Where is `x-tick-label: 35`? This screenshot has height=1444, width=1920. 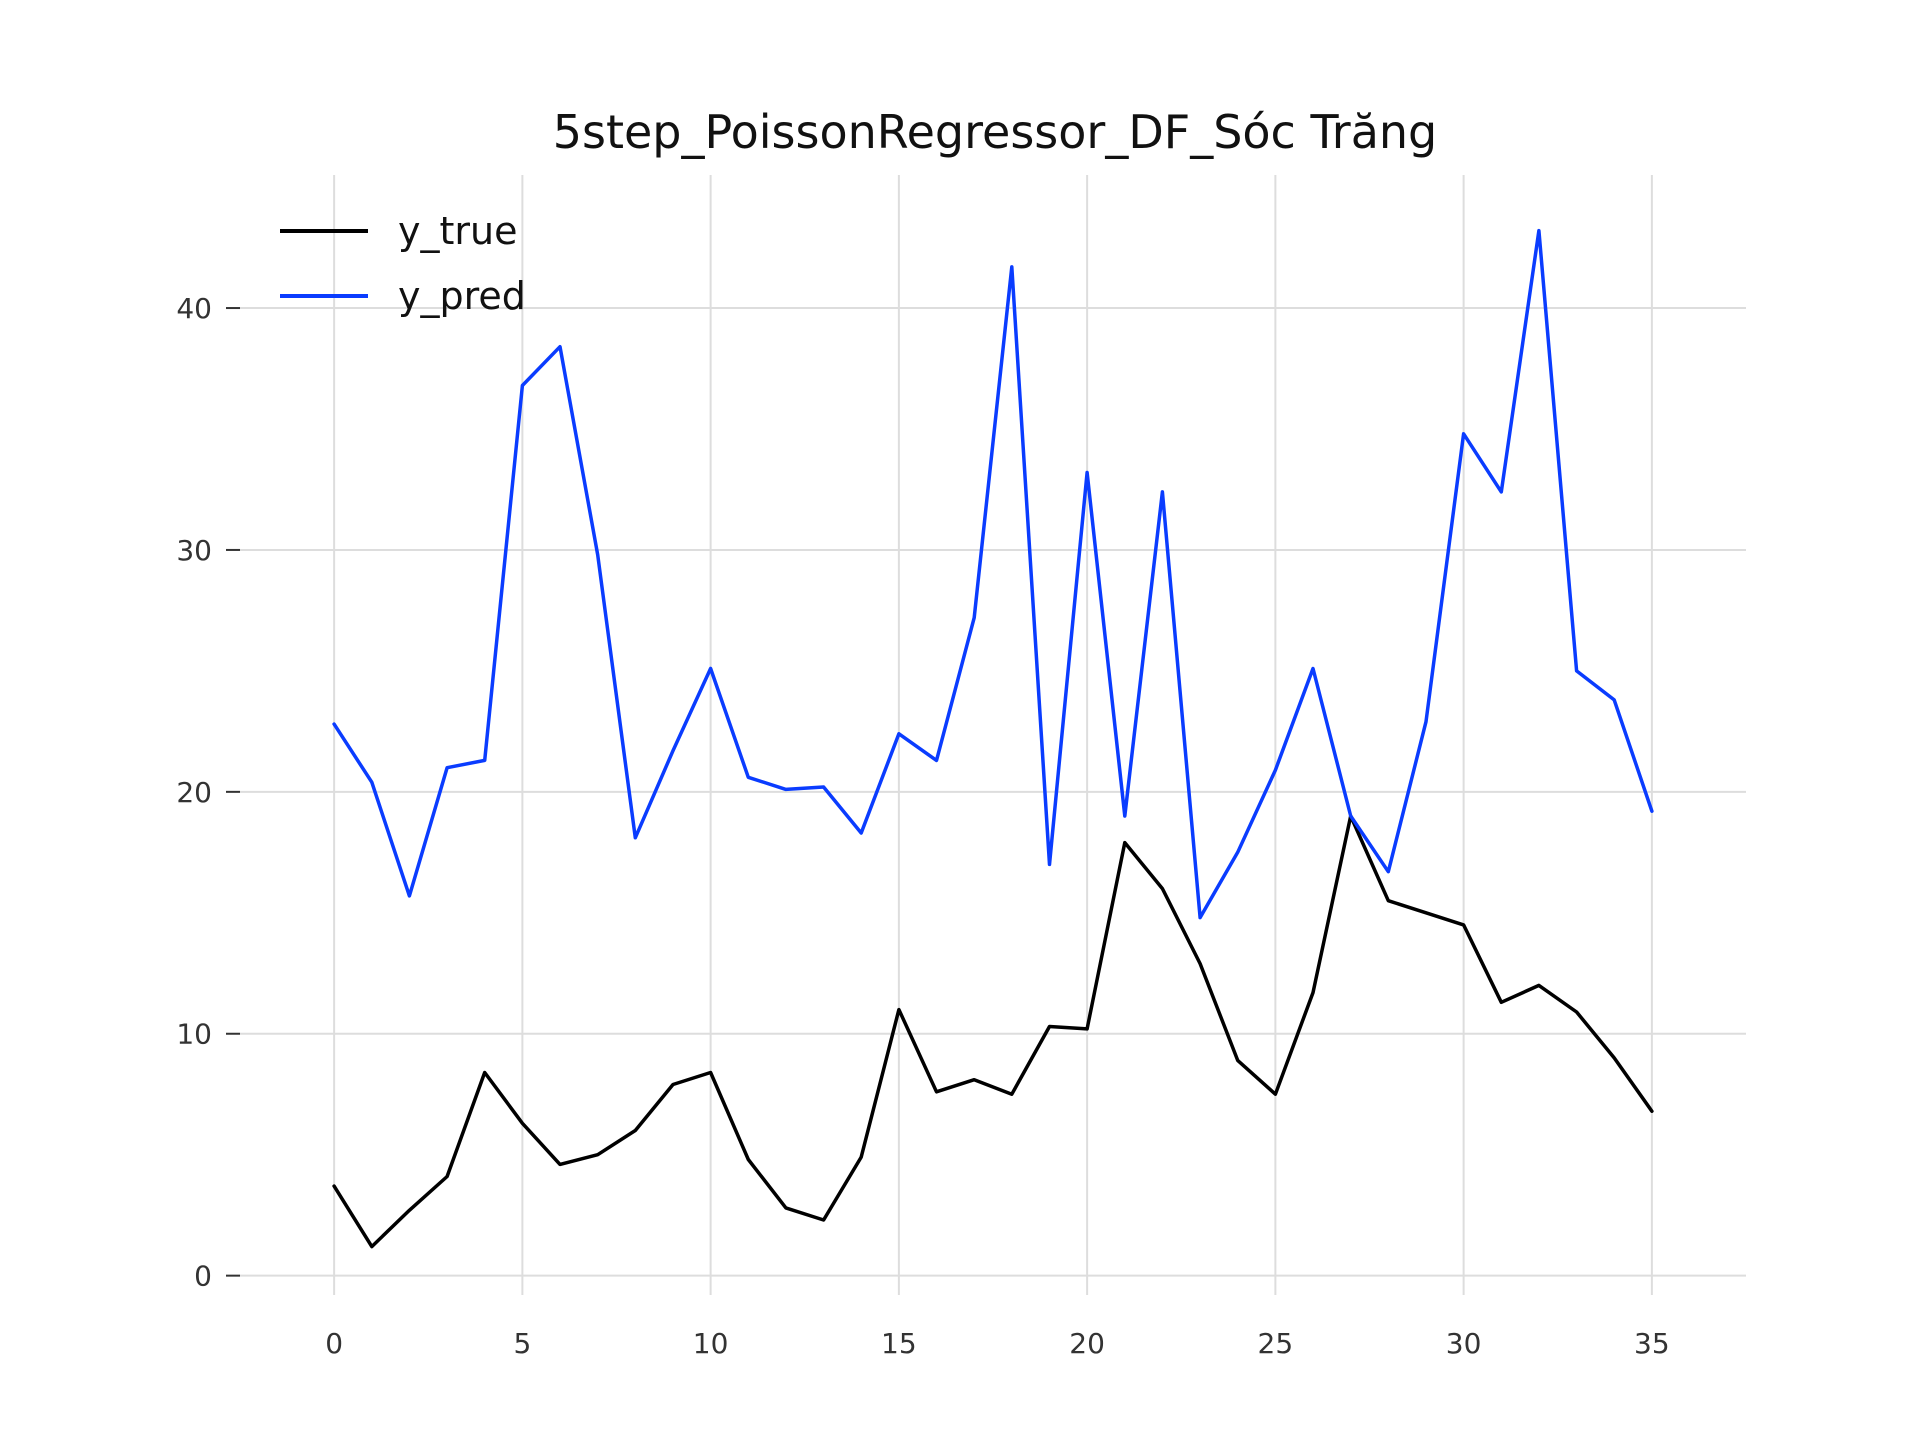 x-tick-label: 35 is located at coordinates (1652, 1343).